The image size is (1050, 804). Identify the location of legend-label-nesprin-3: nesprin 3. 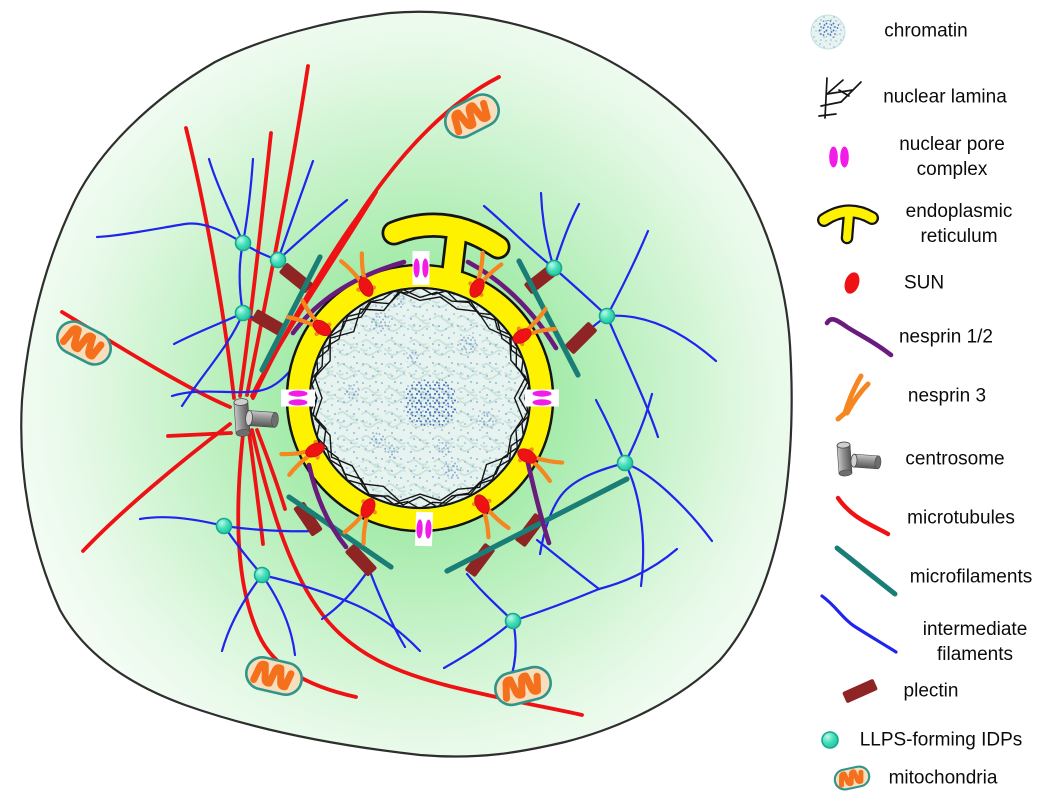
(947, 396).